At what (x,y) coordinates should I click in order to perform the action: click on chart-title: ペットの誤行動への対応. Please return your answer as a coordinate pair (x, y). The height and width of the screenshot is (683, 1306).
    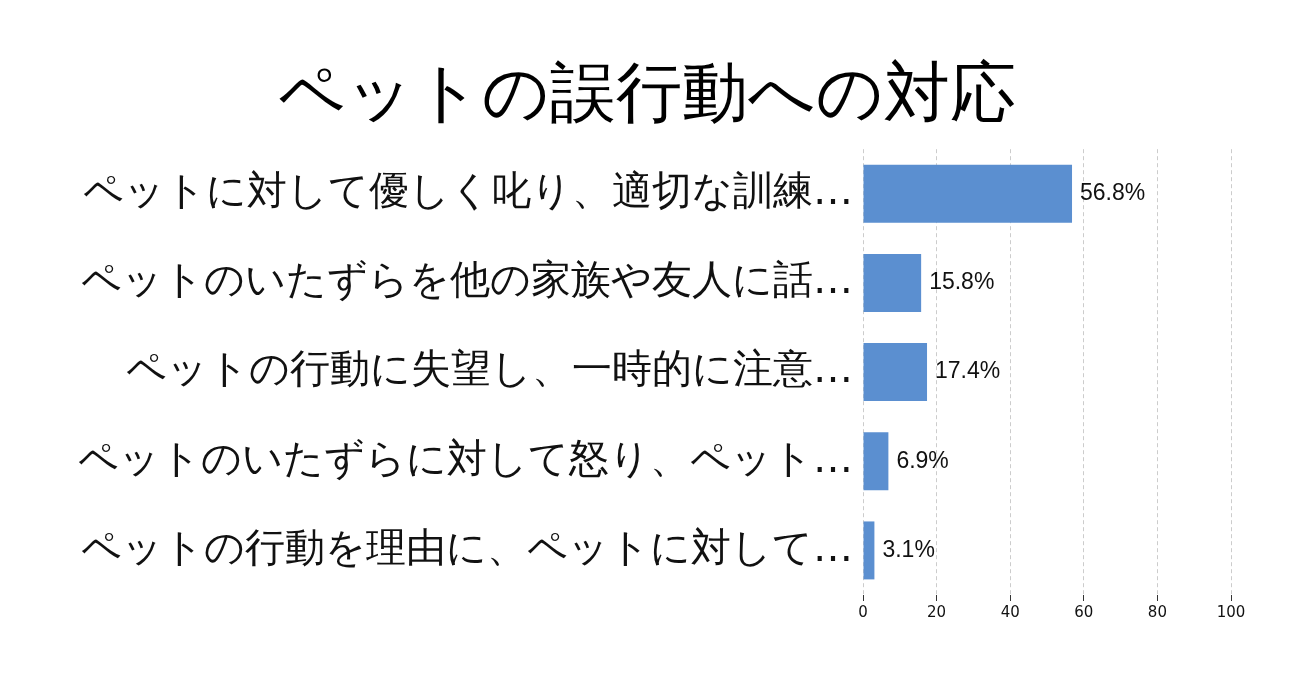
    Looking at the image, I should click on (647, 92).